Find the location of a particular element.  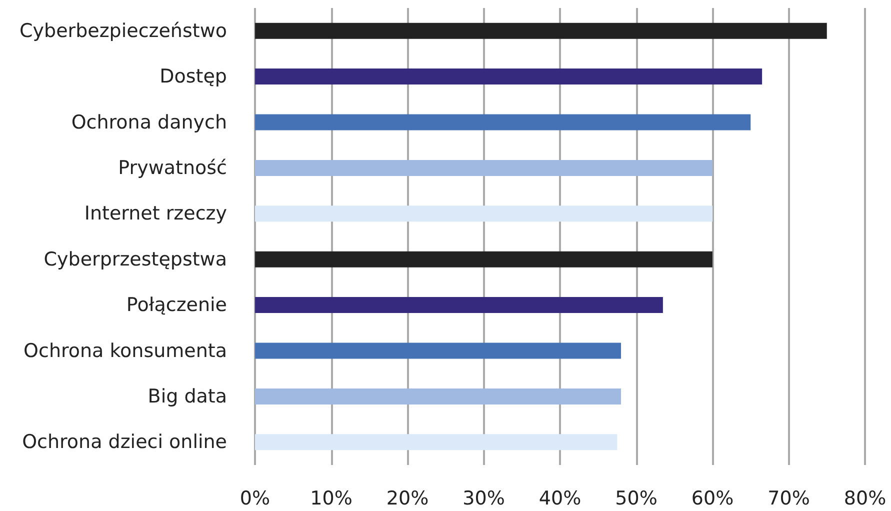

y-tick-label: Ochrona konsumenta is located at coordinates (125, 351).